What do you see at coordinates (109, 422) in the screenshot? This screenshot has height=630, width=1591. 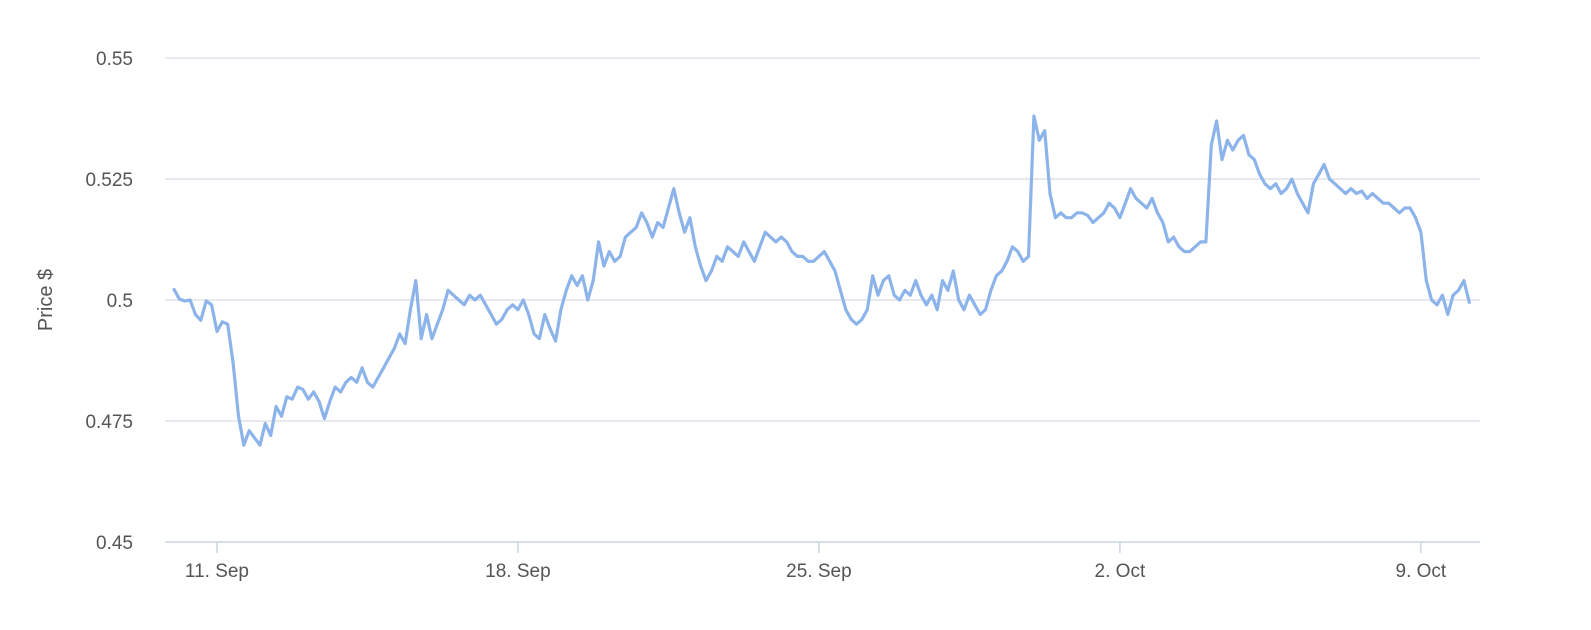 I see `y-tick-label: 0.475` at bounding box center [109, 422].